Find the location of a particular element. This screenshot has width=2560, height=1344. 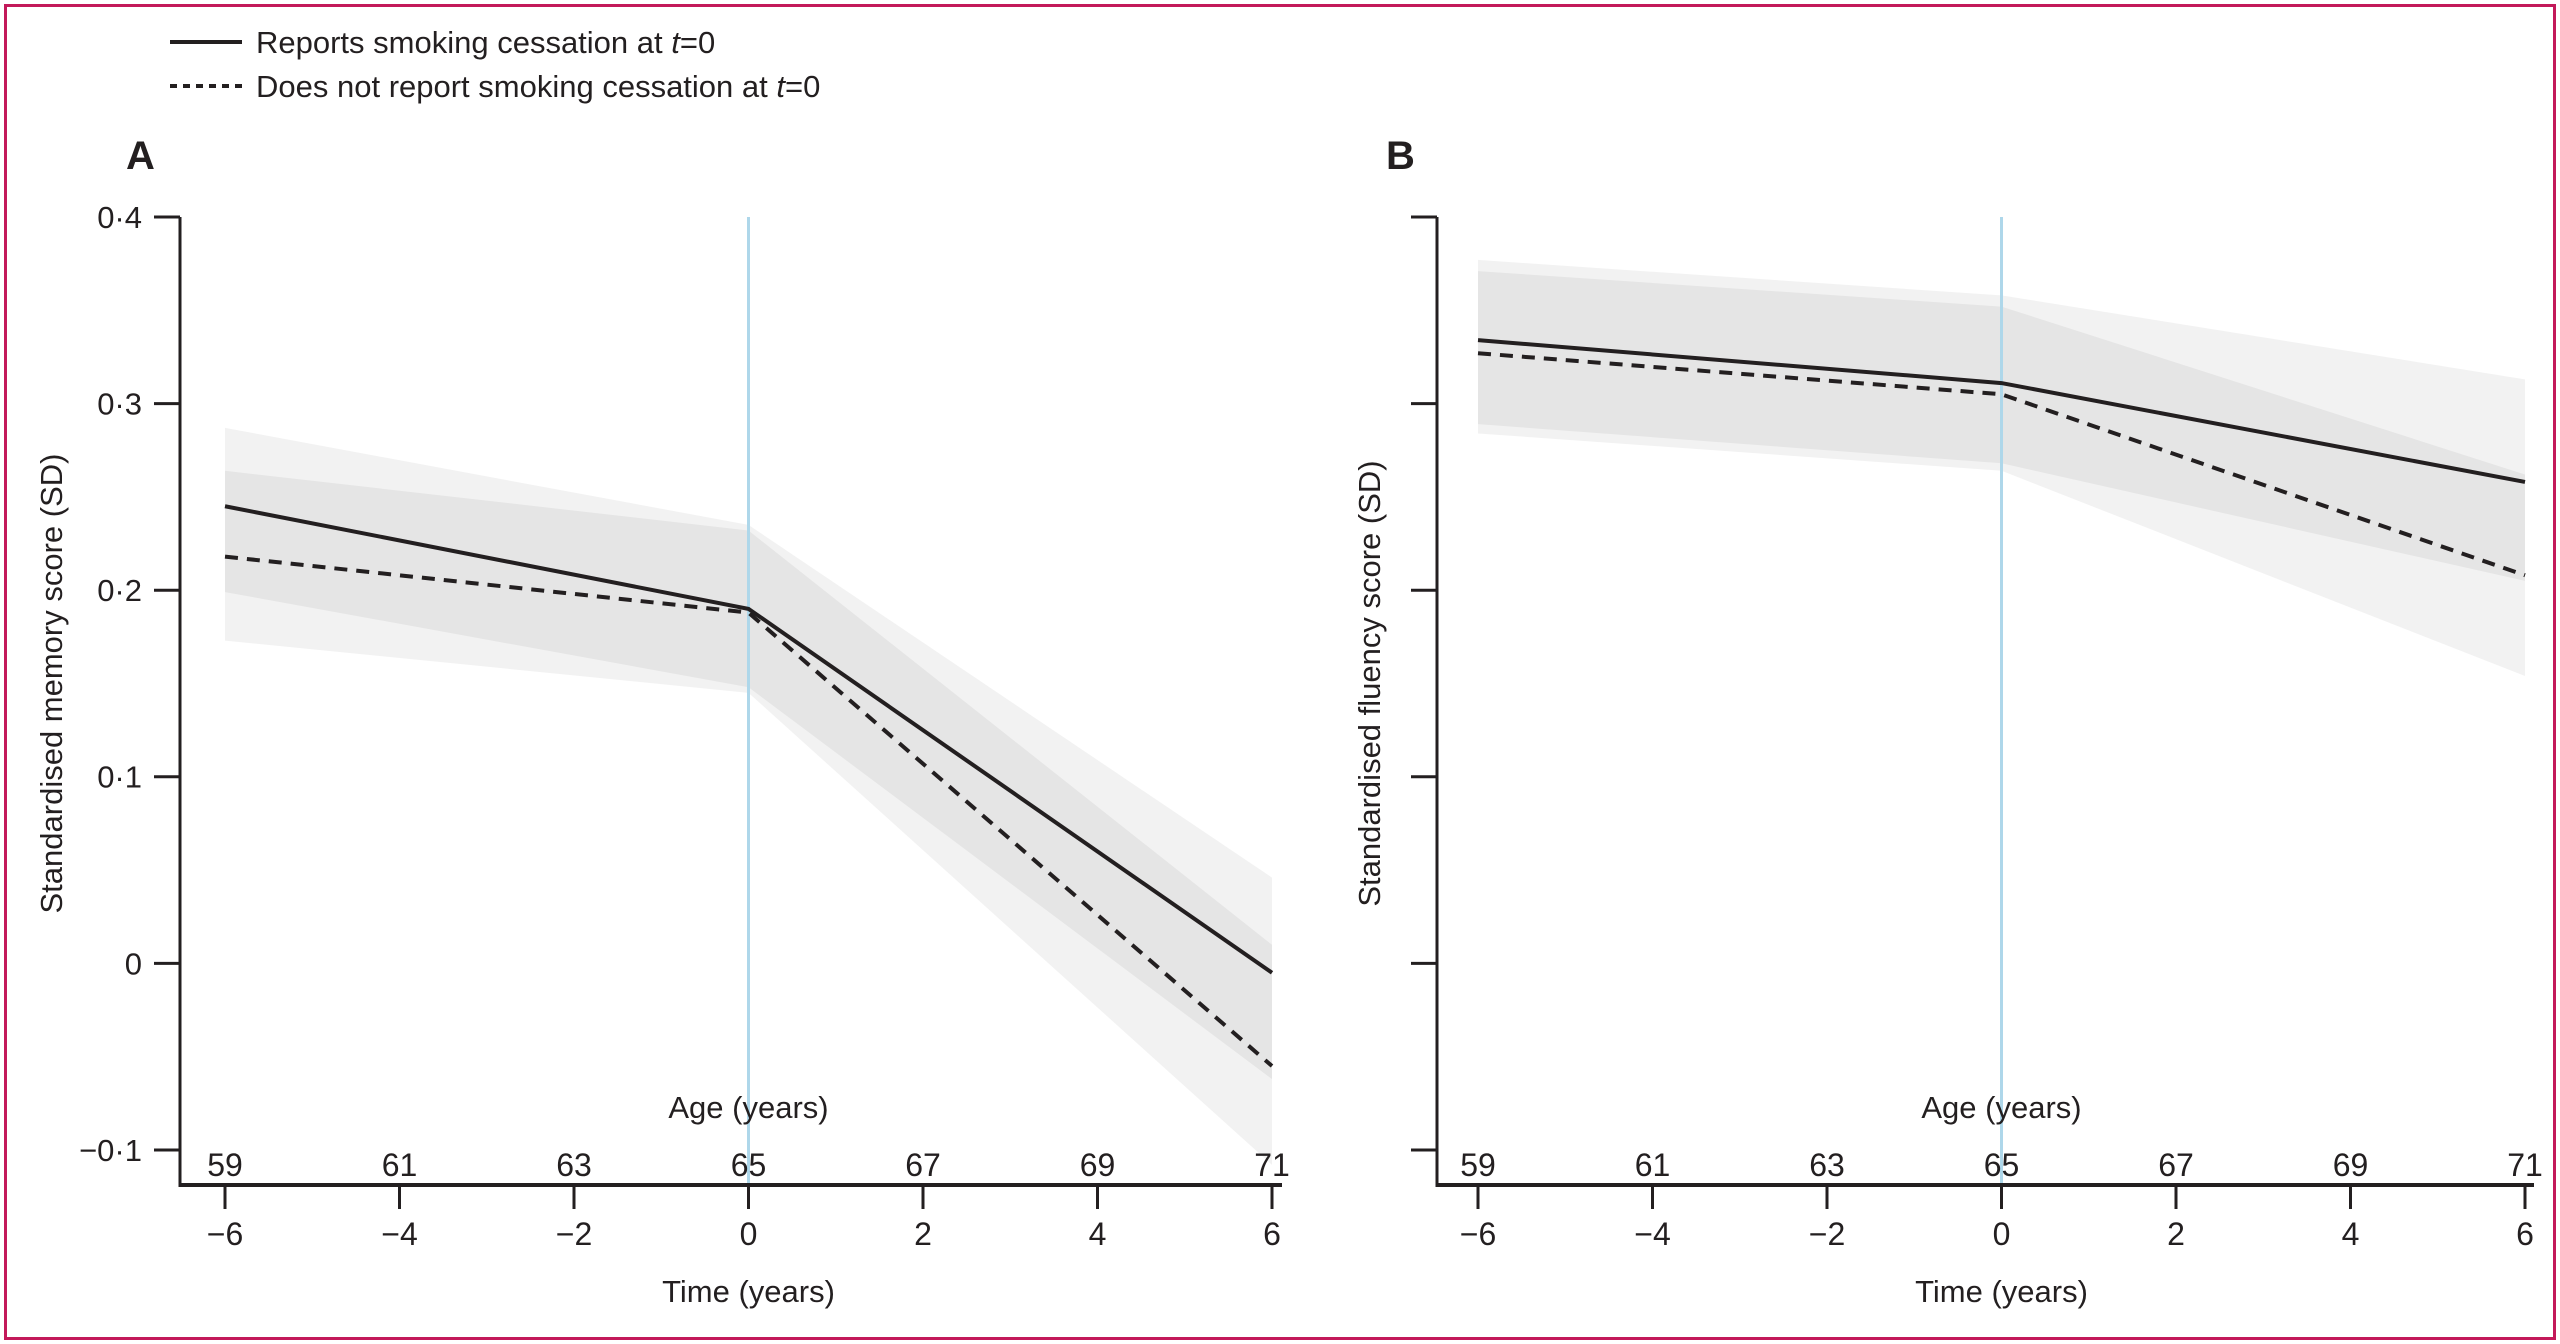

y-tick-label: 0 is located at coordinates (133, 963).